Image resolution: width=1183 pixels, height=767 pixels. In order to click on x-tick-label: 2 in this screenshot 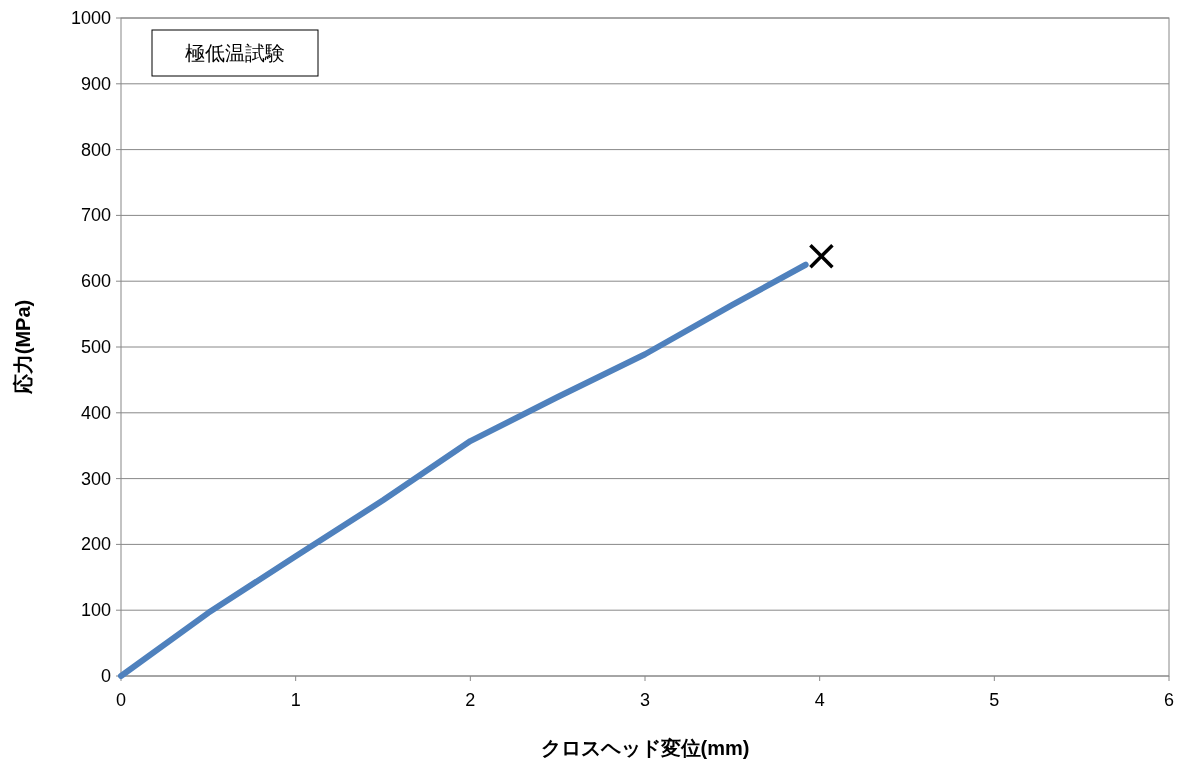, I will do `click(470, 700)`.